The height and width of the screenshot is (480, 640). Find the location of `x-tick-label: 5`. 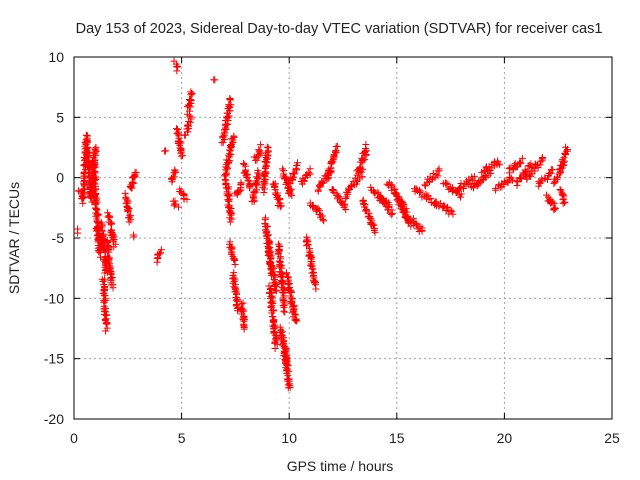

x-tick-label: 5 is located at coordinates (182, 438).